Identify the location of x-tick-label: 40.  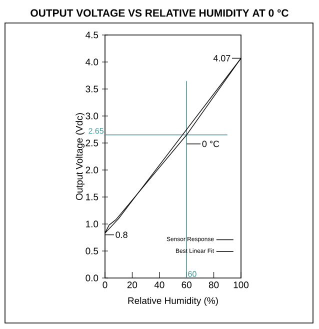
(159, 285).